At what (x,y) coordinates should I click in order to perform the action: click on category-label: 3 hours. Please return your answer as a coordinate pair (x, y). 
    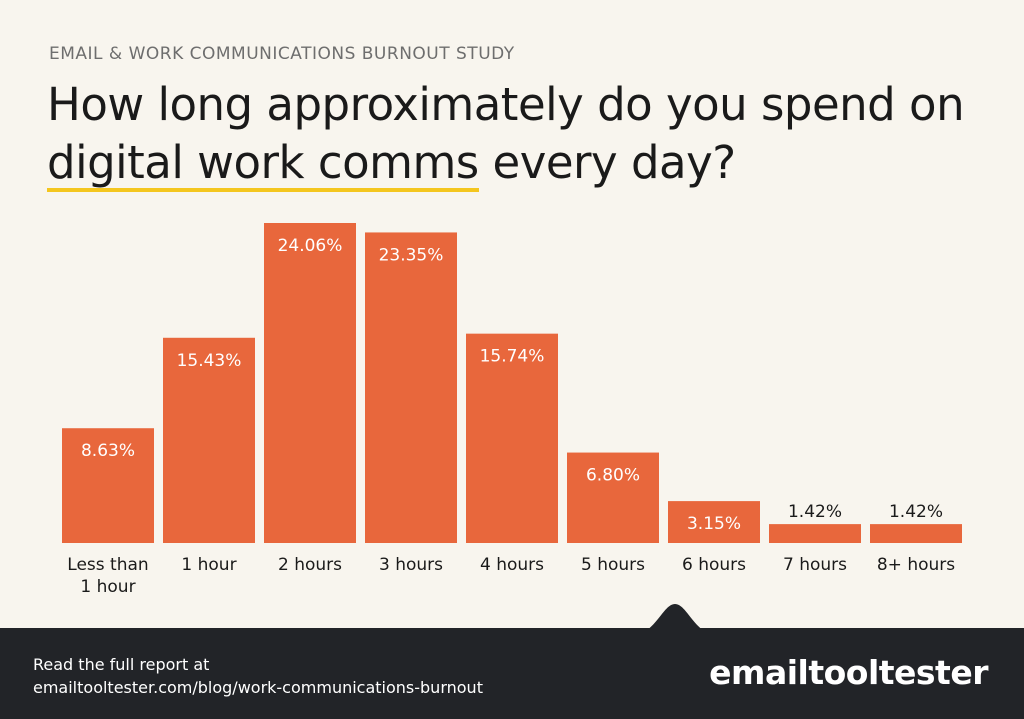
    Looking at the image, I should click on (411, 565).